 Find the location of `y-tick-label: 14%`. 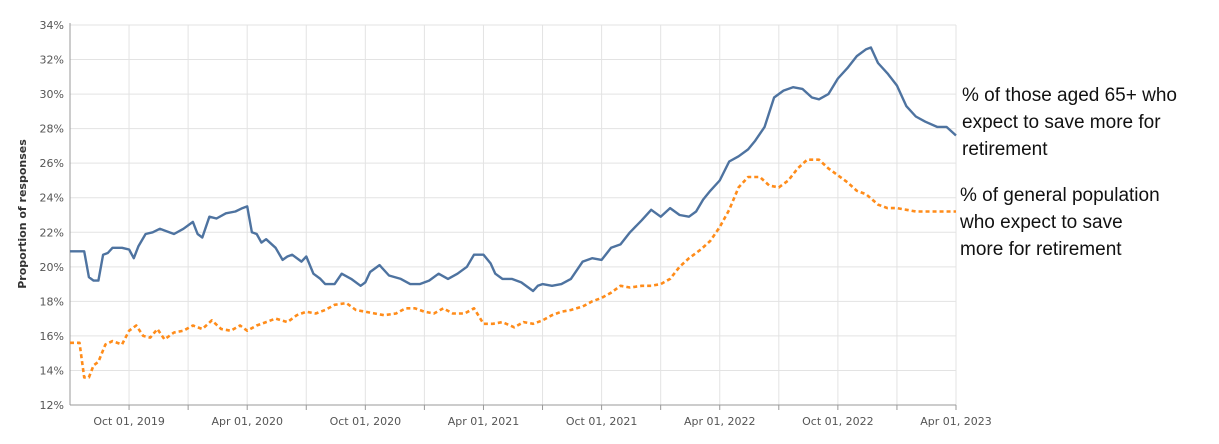

y-tick-label: 14% is located at coordinates (52, 370).